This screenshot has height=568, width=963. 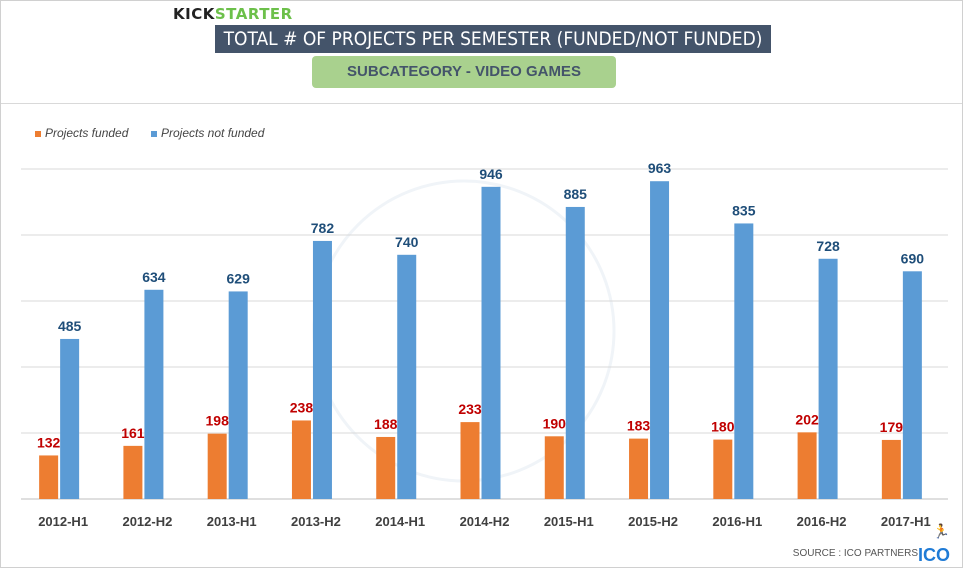 What do you see at coordinates (491, 174) in the screenshot?
I see `data-label-not-funded: 946` at bounding box center [491, 174].